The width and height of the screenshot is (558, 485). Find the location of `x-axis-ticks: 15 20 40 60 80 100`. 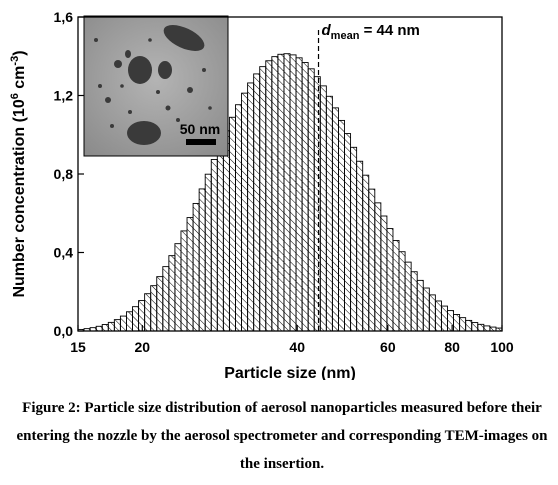

x-axis-ticks: 15 20 40 60 80 100 is located at coordinates (292, 340).